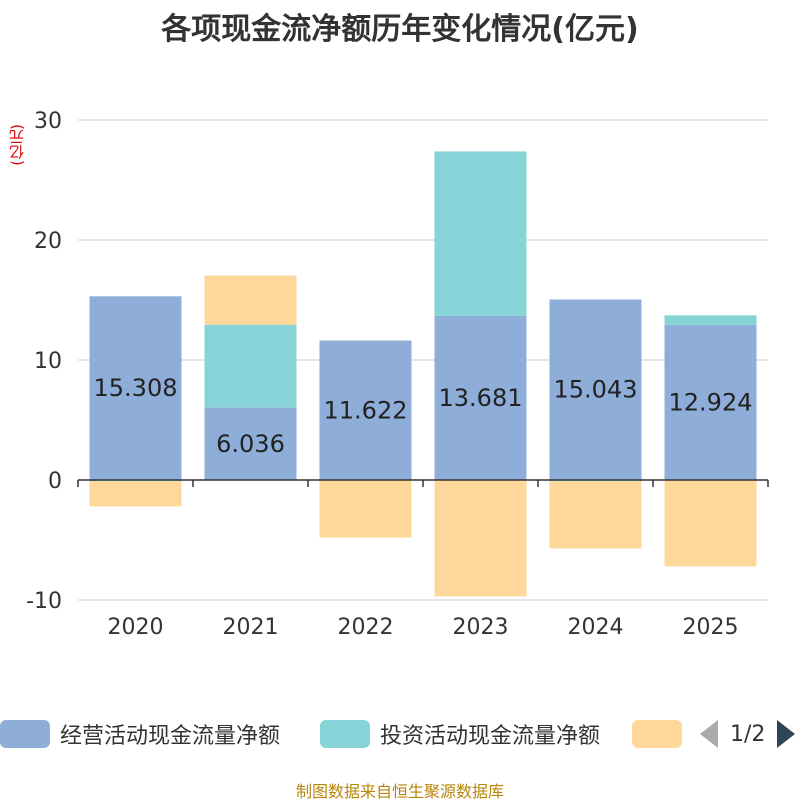 This screenshot has height=802, width=800. I want to click on x-tick-label: 2020, so click(136, 627).